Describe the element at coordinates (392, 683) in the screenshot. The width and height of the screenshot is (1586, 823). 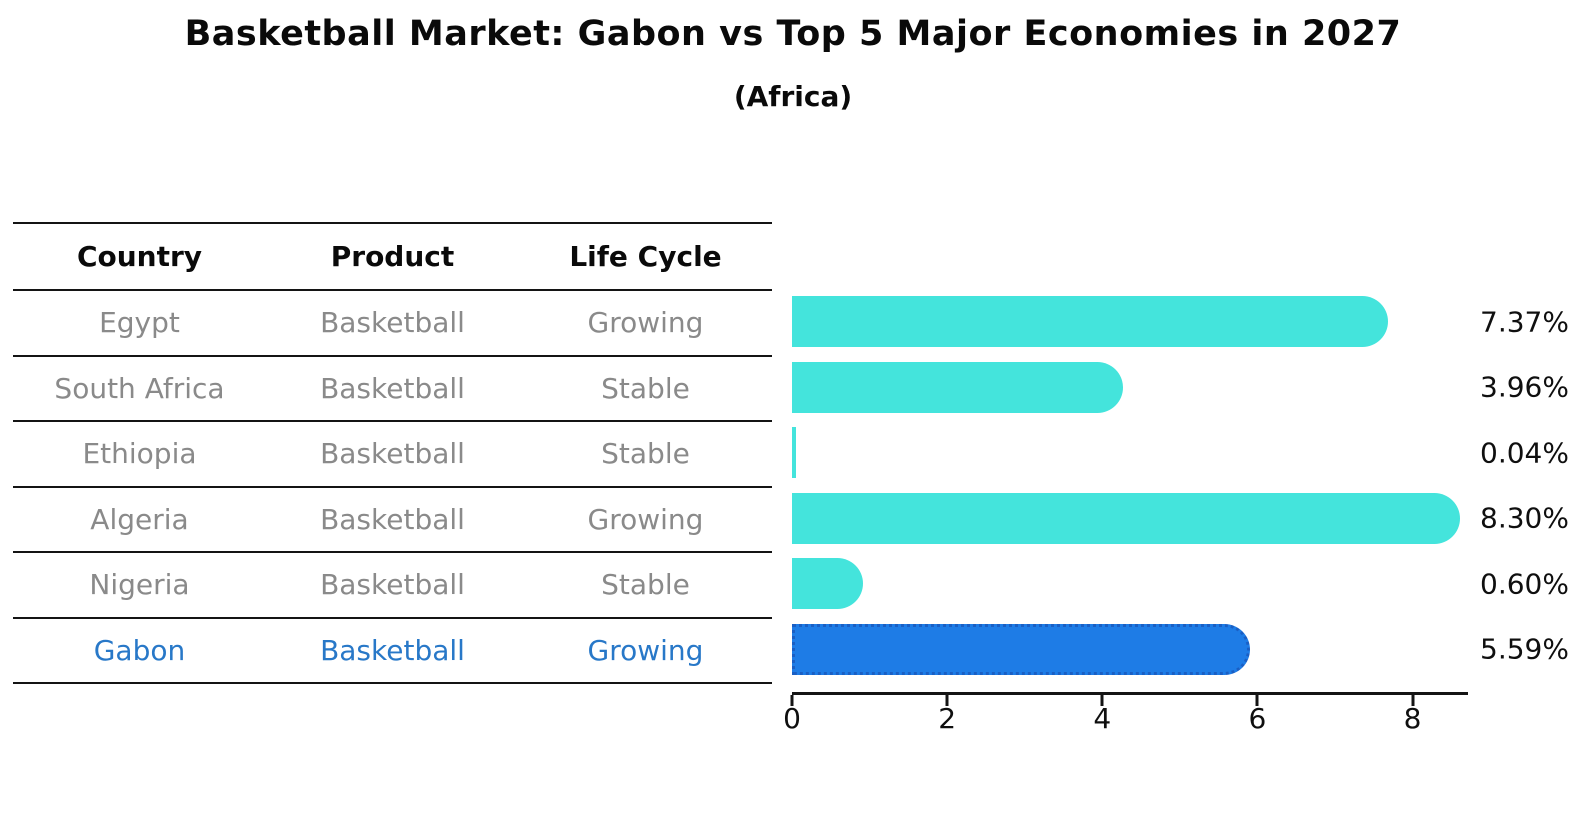
I see `table-bottom-rule` at that location.